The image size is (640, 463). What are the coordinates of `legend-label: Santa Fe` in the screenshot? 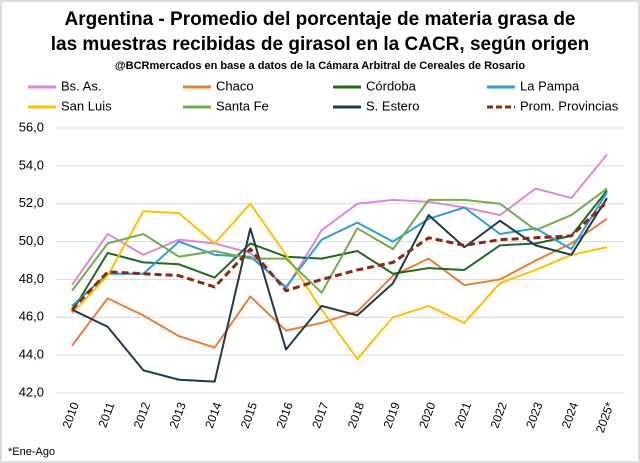 It's located at (242, 105).